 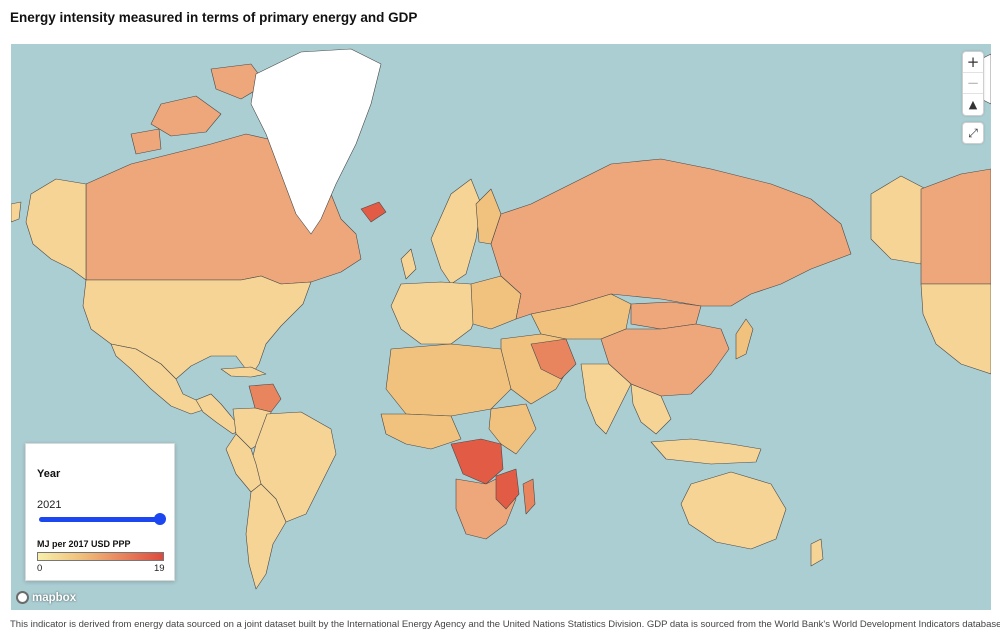 What do you see at coordinates (529, 496) in the screenshot?
I see `country-madagascar` at bounding box center [529, 496].